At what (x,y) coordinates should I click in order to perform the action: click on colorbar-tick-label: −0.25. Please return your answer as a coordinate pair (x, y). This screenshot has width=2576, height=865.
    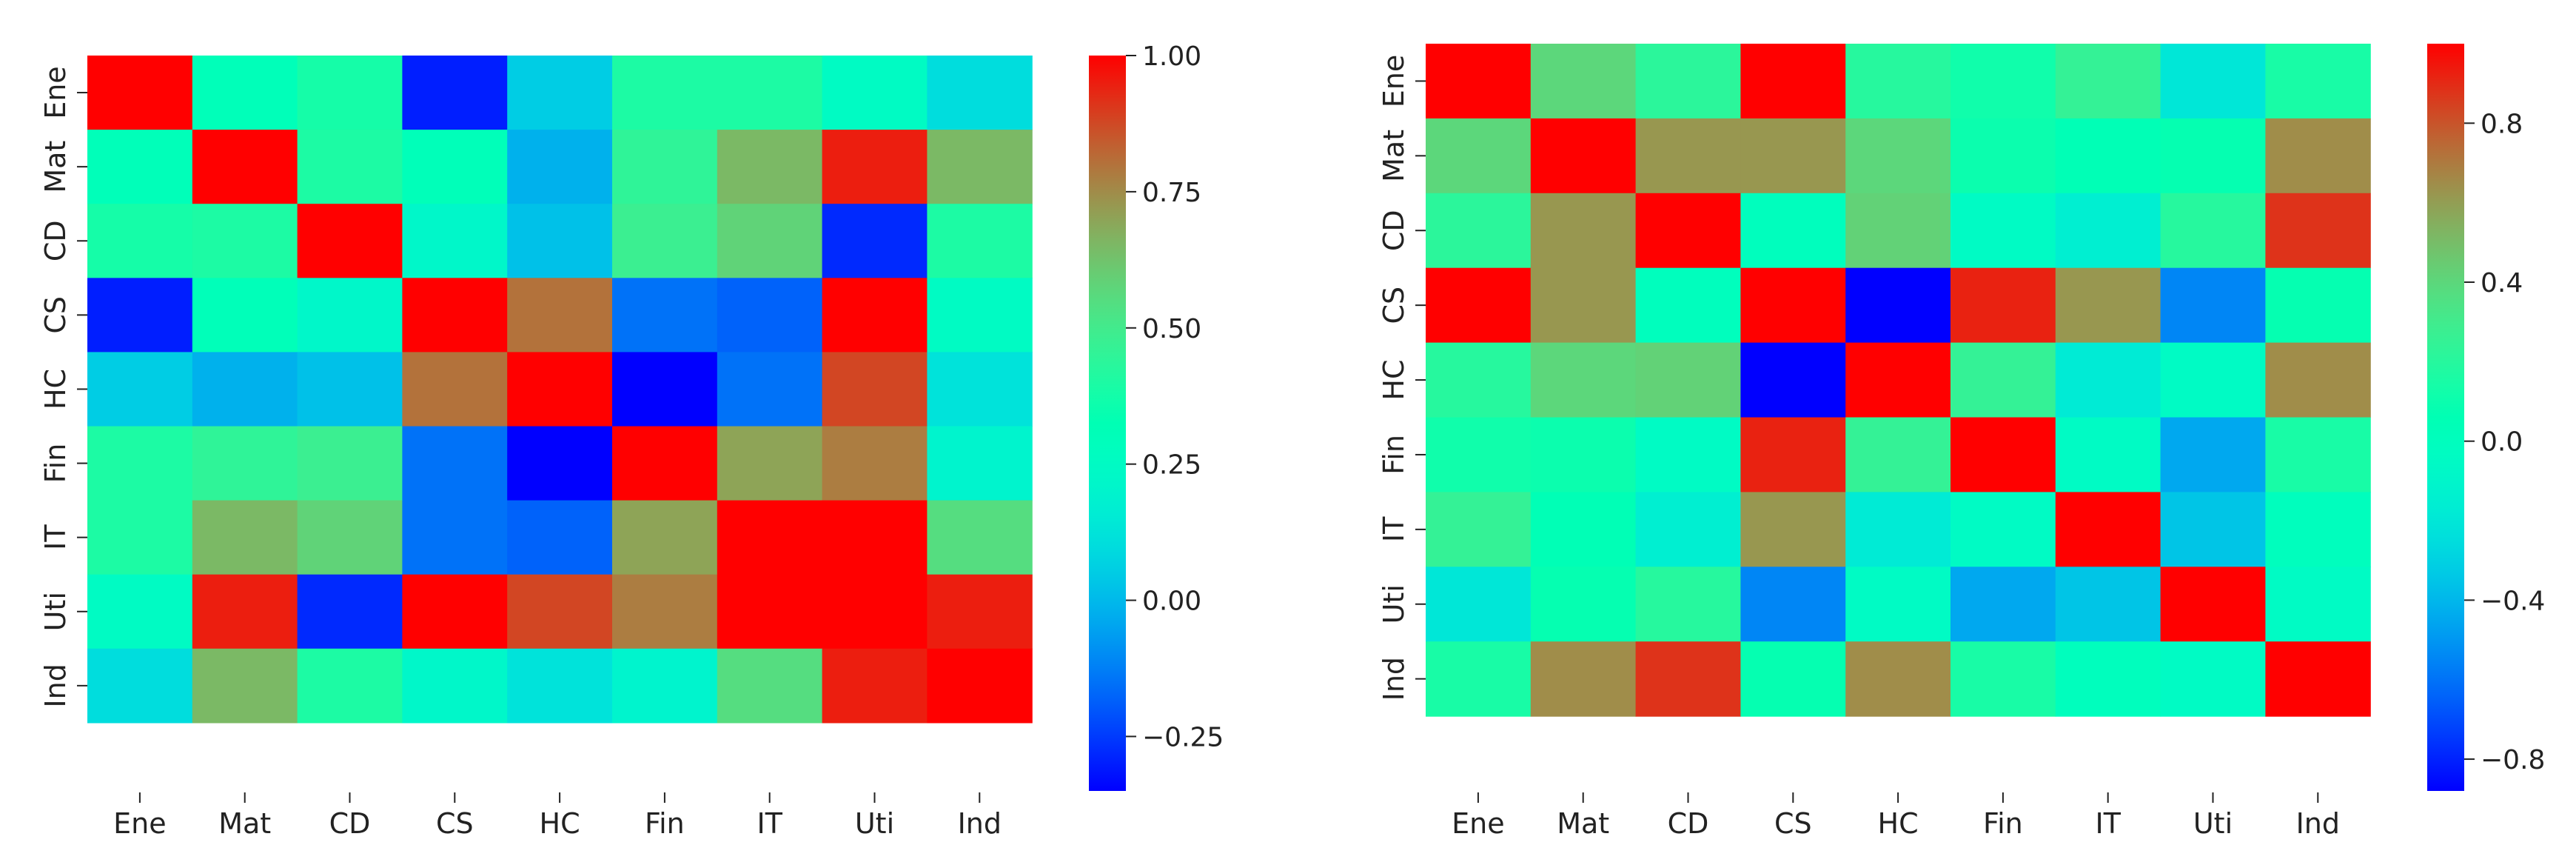
    Looking at the image, I should click on (1183, 737).